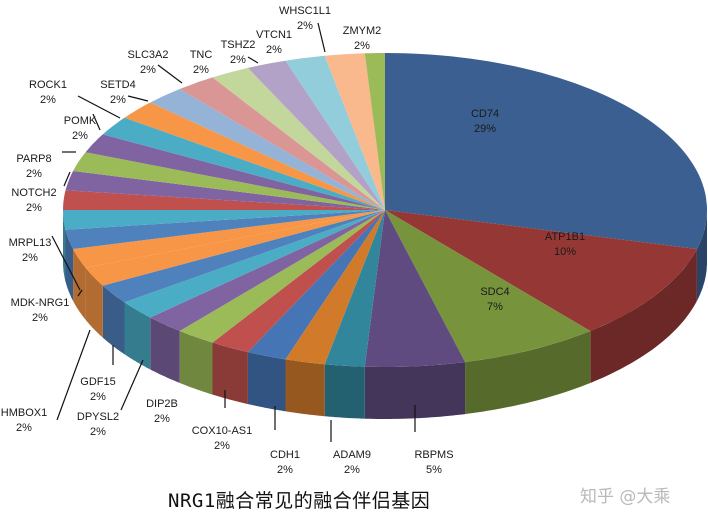  What do you see at coordinates (344, 391) in the screenshot?
I see `pie-side-adam9` at bounding box center [344, 391].